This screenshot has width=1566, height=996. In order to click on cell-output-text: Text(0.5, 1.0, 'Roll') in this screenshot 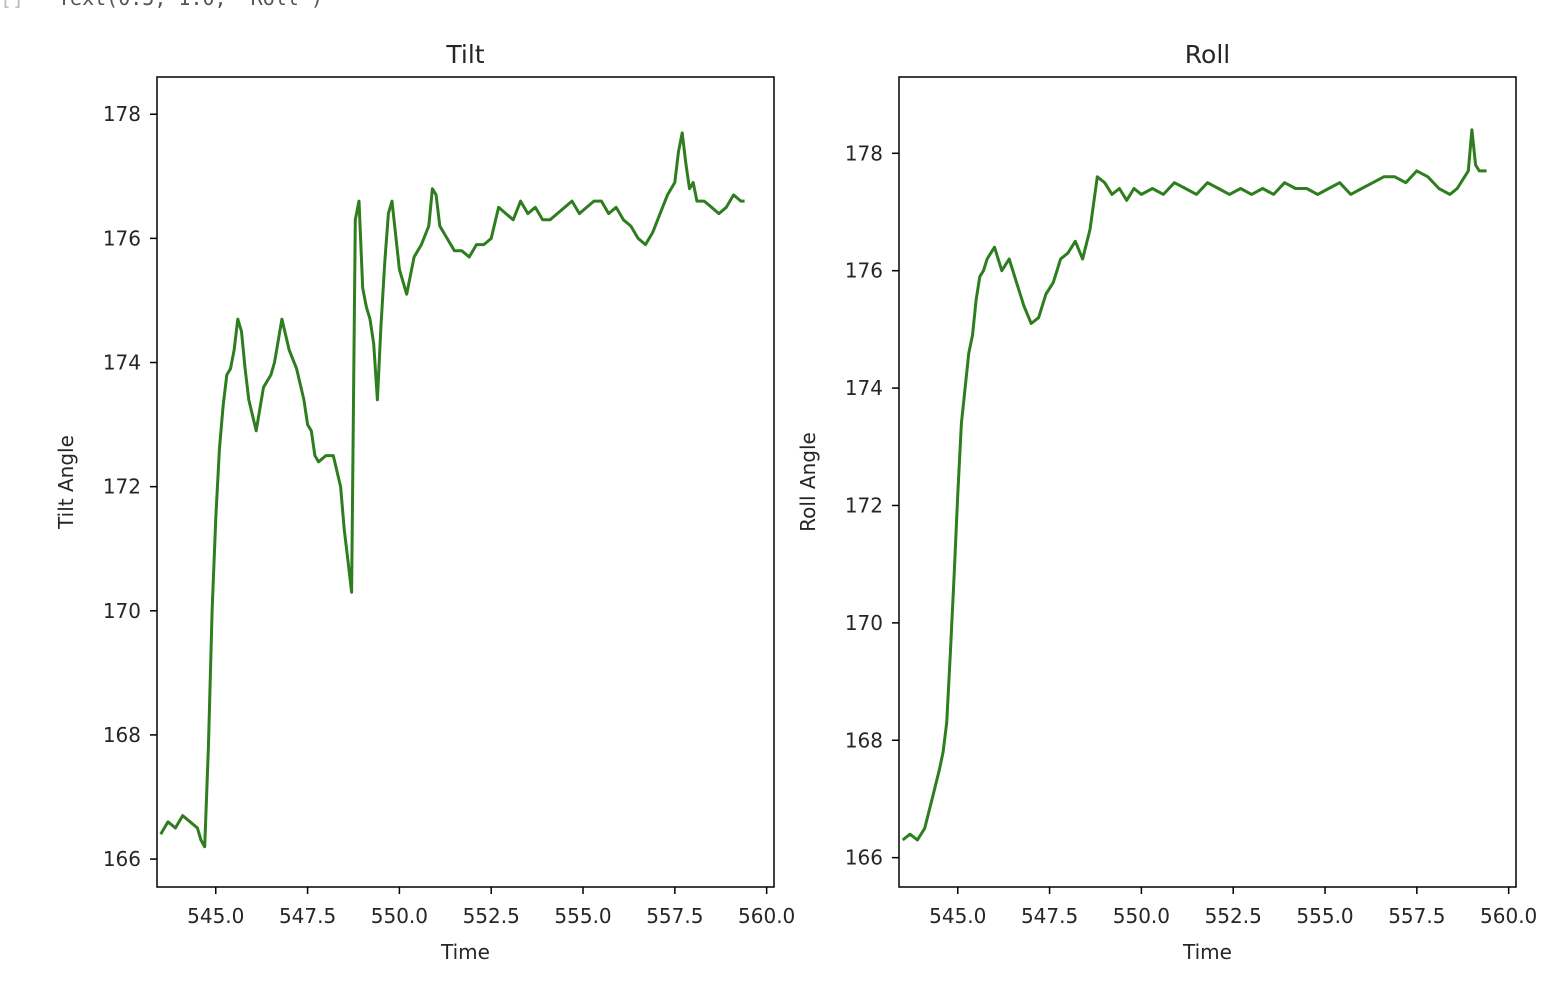, I will do `click(190, 5)`.